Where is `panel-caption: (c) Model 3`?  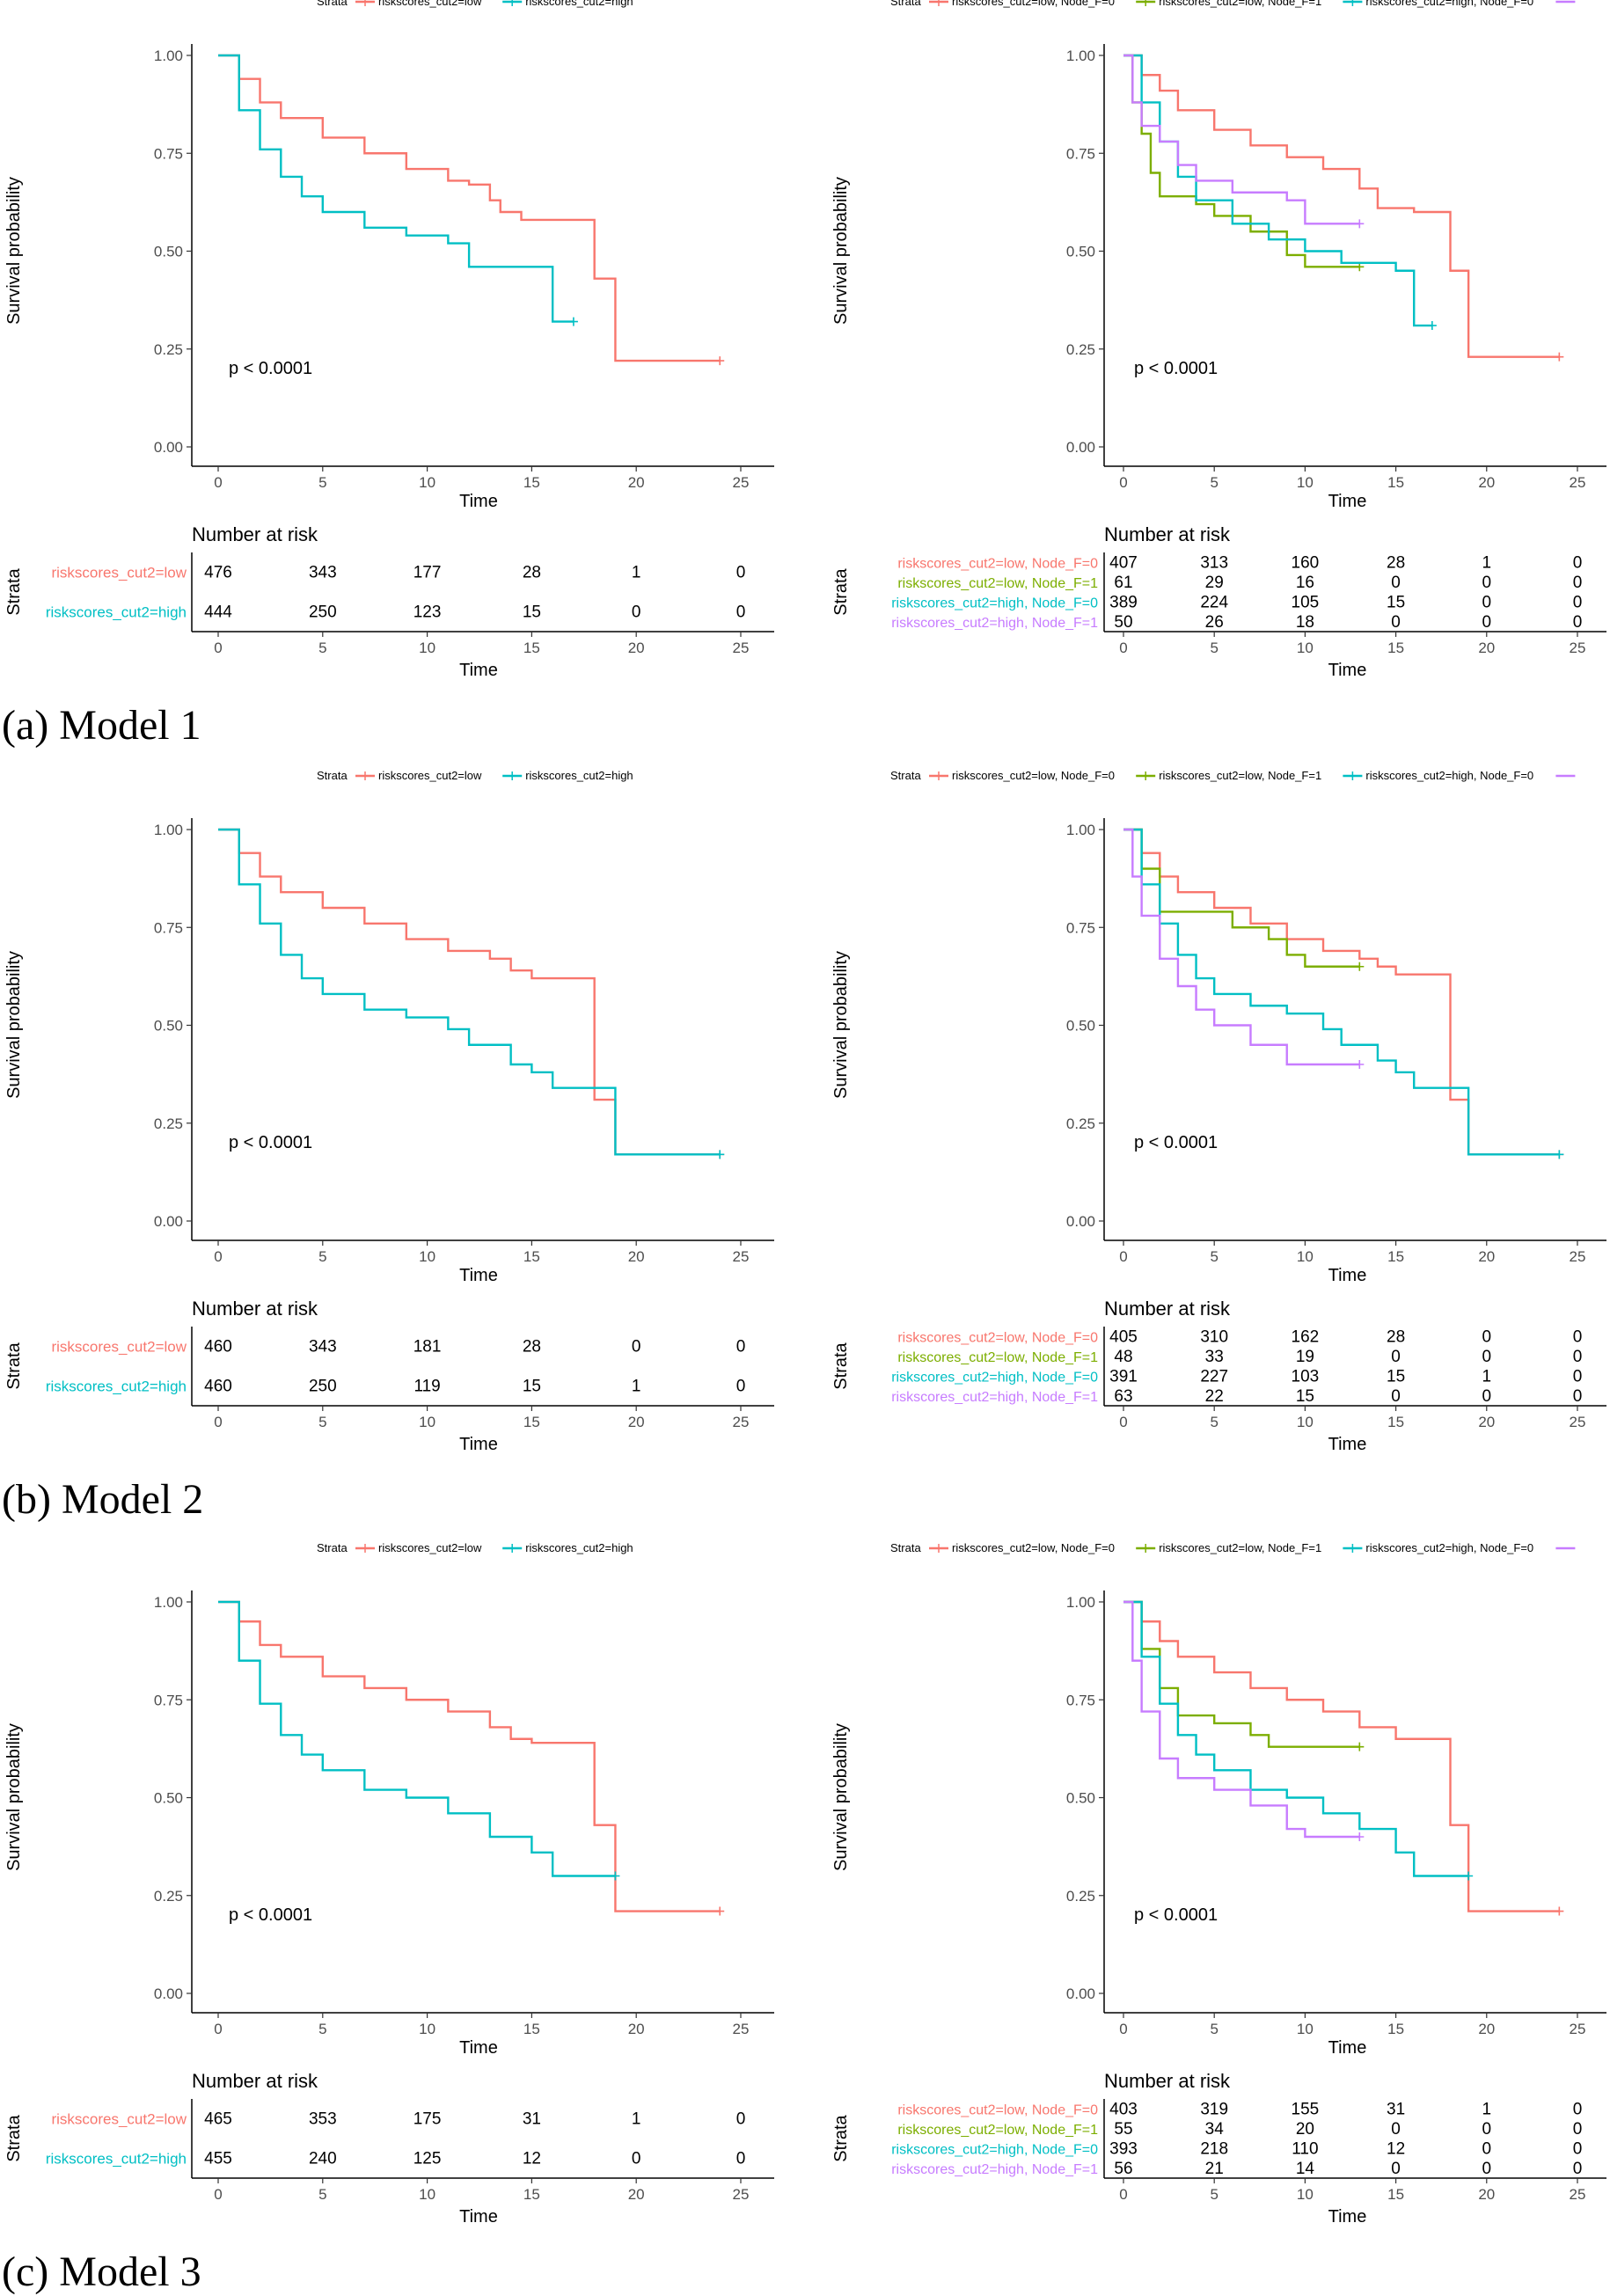 panel-caption: (c) Model 3 is located at coordinates (101, 2271).